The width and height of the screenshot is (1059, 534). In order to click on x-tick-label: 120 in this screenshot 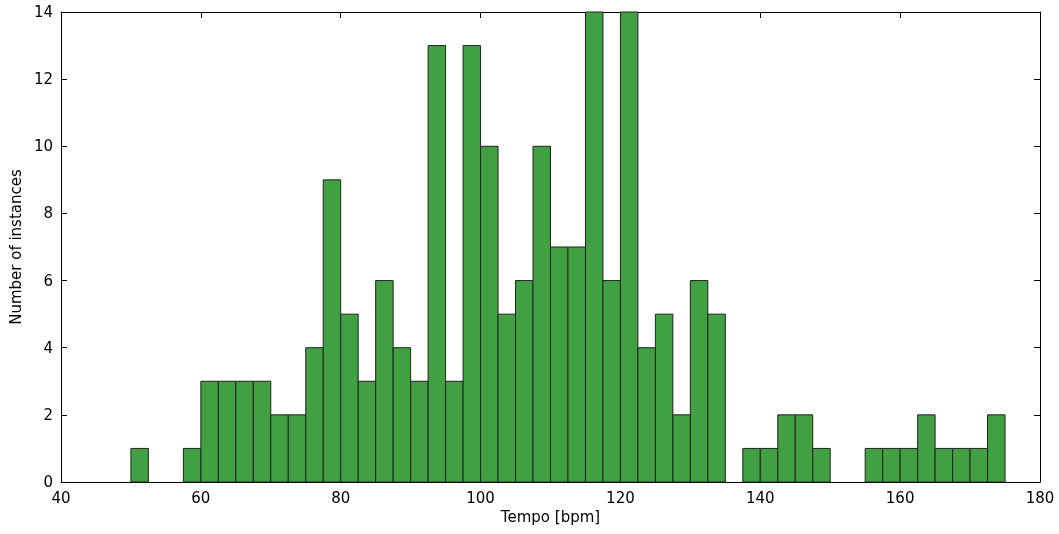, I will do `click(620, 497)`.